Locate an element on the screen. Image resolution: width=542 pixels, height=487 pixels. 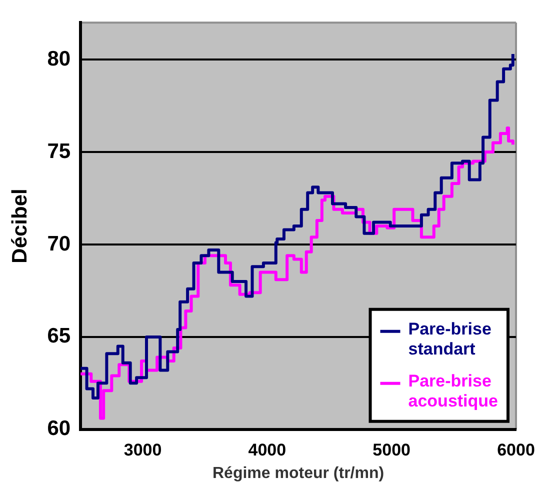
y-tick-label: 65 is located at coordinates (59, 336).